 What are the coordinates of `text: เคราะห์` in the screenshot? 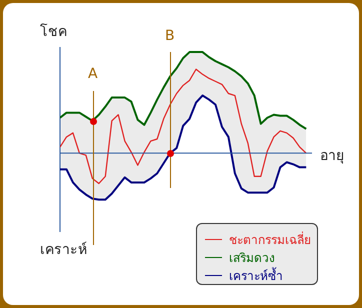 It's located at (63, 250).